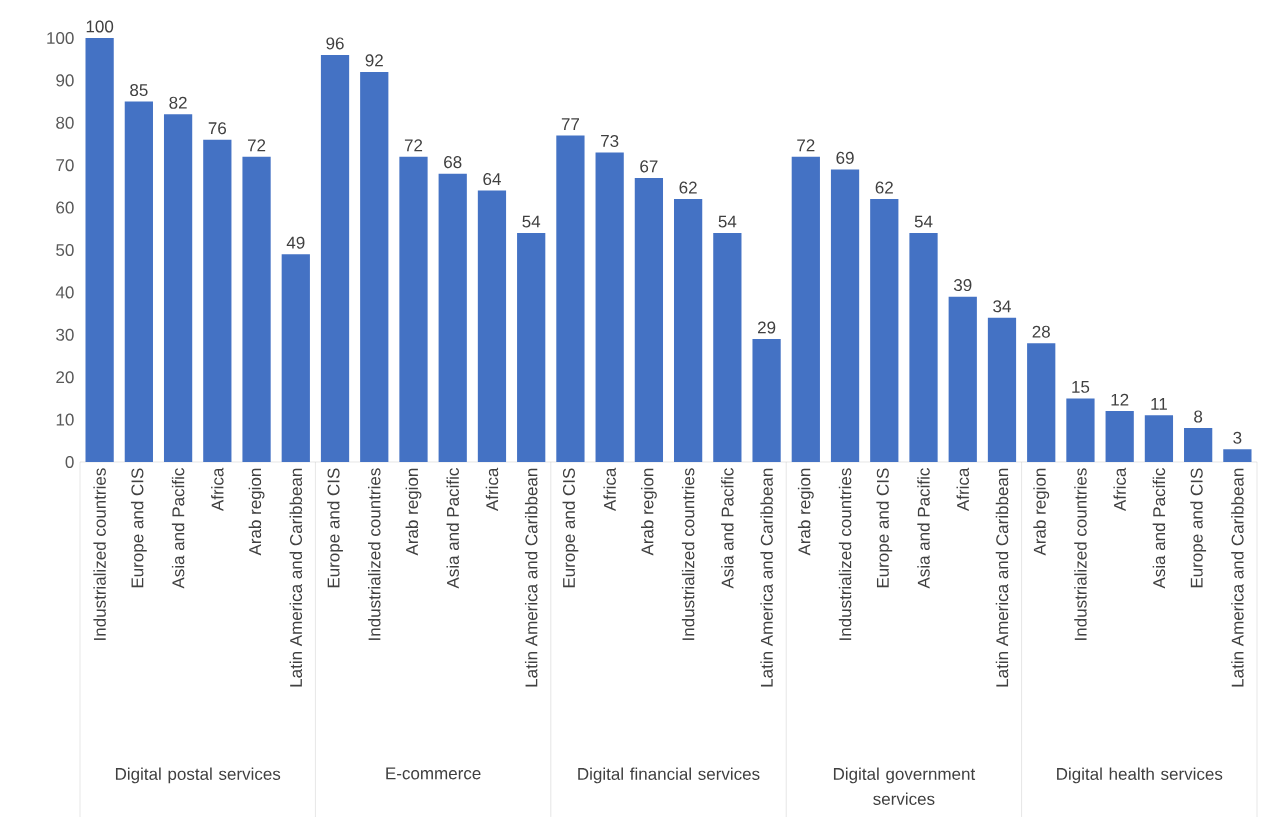 The height and width of the screenshot is (820, 1284). Describe the element at coordinates (69, 462) in the screenshot. I see `y-tick-label: 0` at that location.